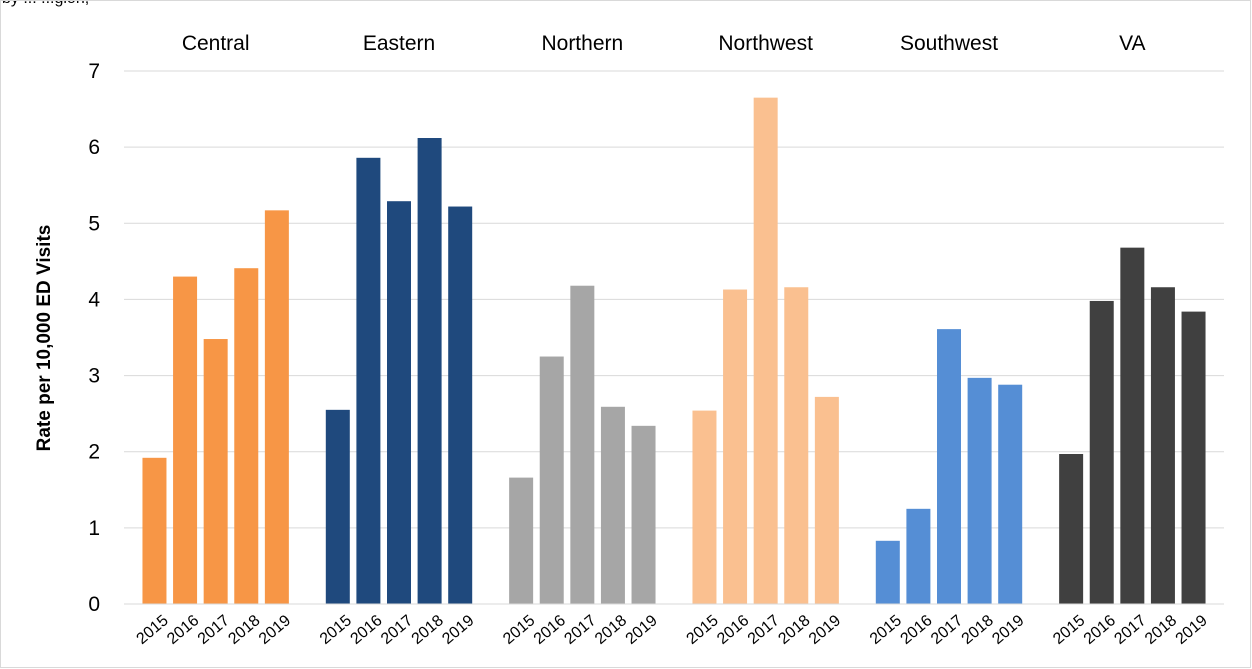  I want to click on y-tick-label: 5, so click(94, 223).